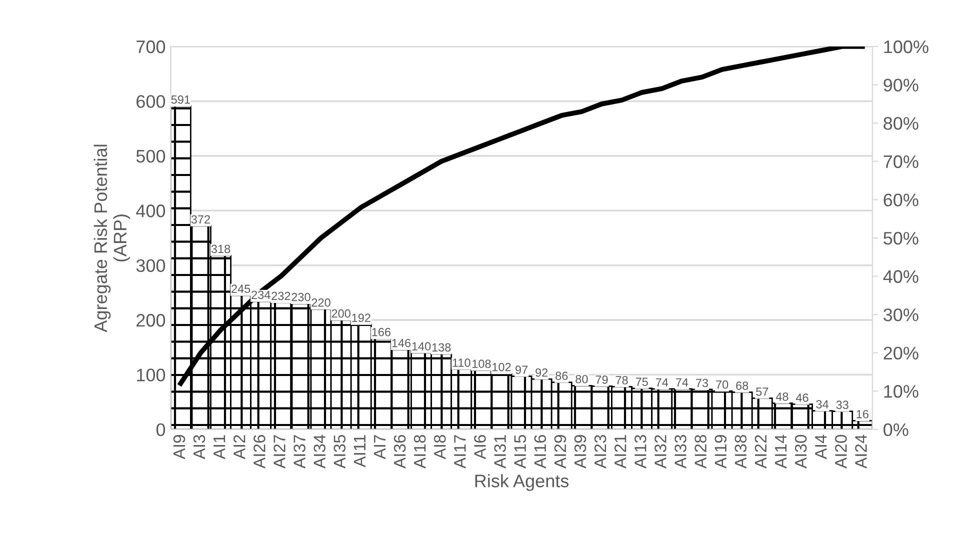 The width and height of the screenshot is (964, 547). I want to click on data-label: 80, so click(582, 379).